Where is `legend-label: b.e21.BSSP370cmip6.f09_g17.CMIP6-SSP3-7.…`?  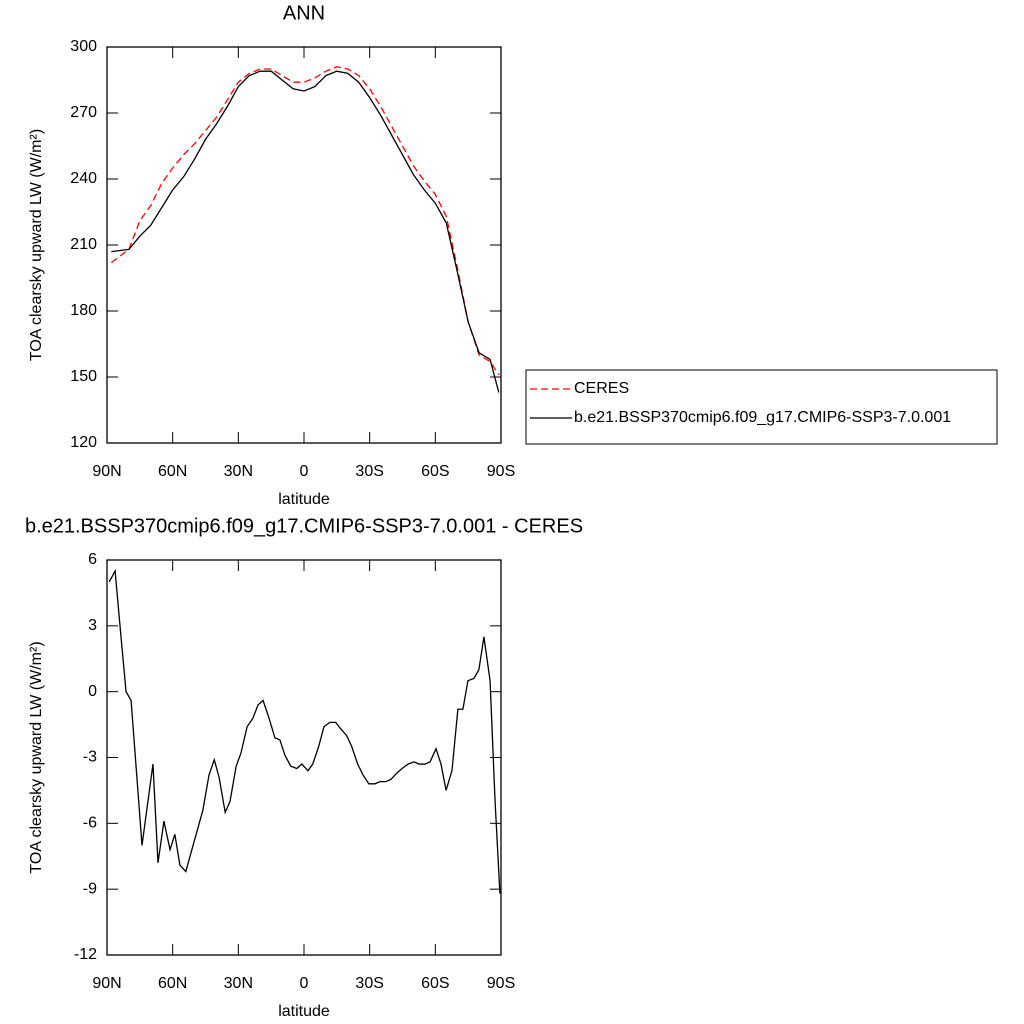 legend-label: b.e21.BSSP370cmip6.f09_g17.CMIP6-SSP3-7.… is located at coordinates (762, 417).